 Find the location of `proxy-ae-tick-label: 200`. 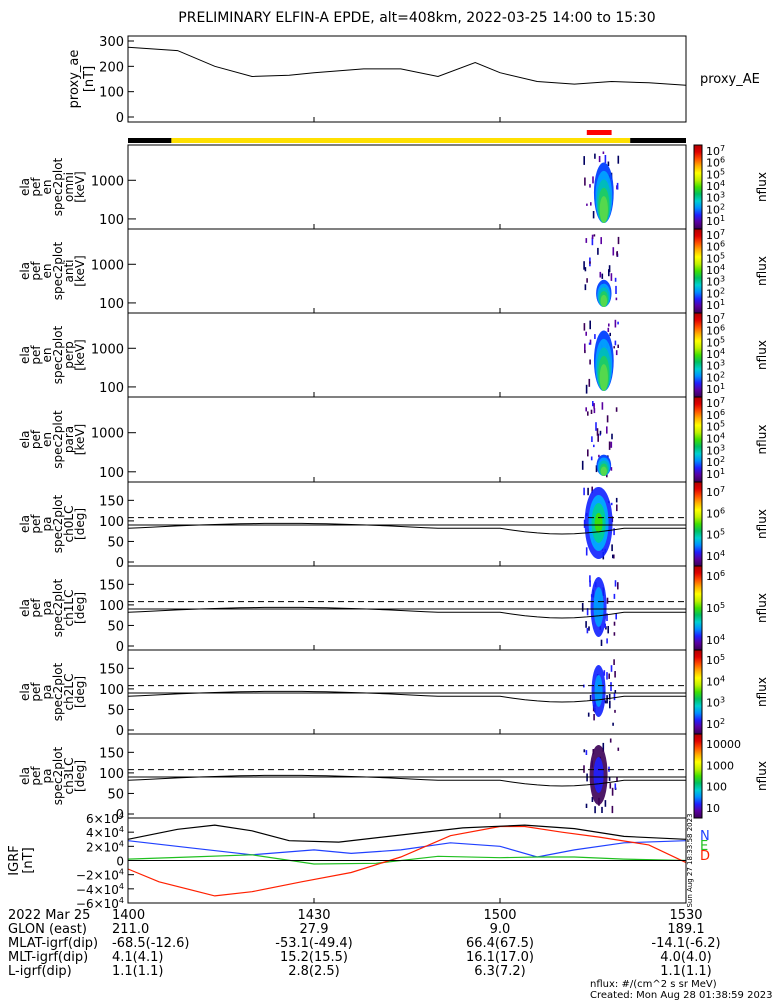

proxy-ae-tick-label: 200 is located at coordinates (111, 67).